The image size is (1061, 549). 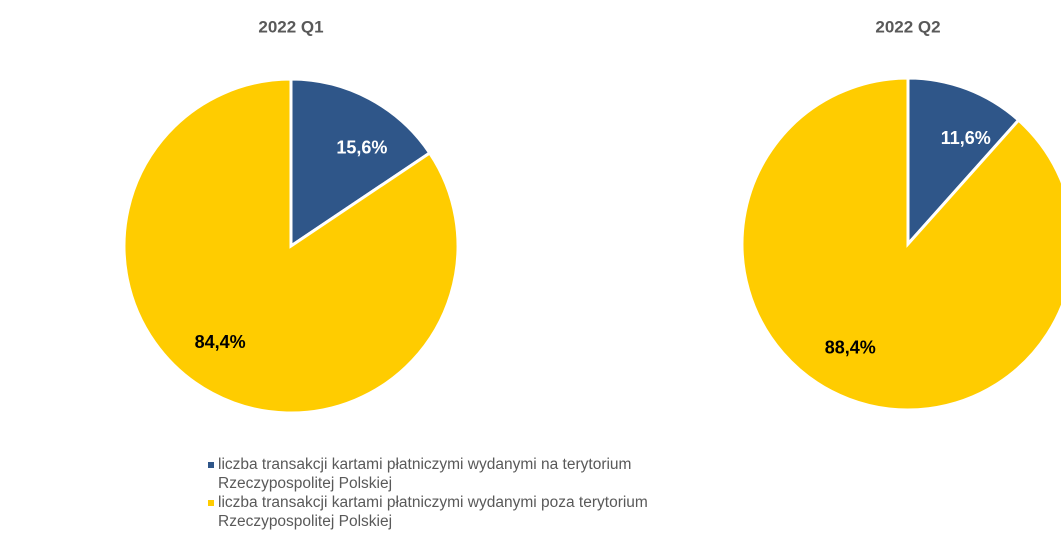 What do you see at coordinates (907, 26) in the screenshot?
I see `chart-title: 2022 Q2` at bounding box center [907, 26].